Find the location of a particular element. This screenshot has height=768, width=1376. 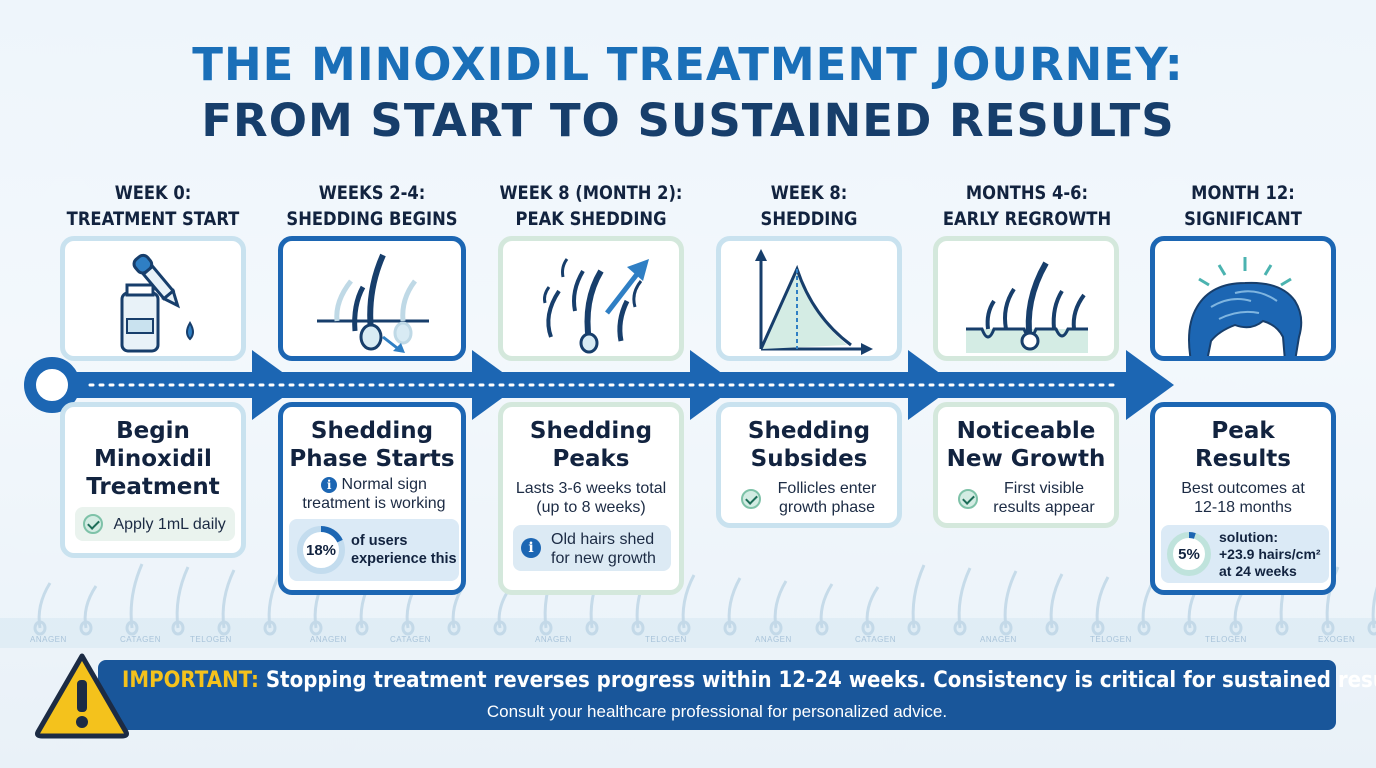

stage-2-top-card is located at coordinates (372, 298).